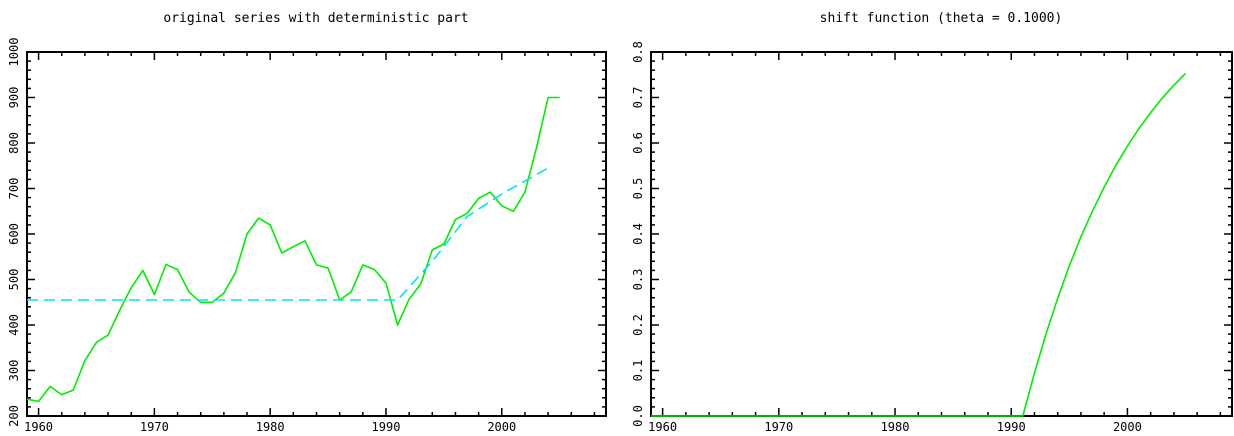 The height and width of the screenshot is (436, 1234). What do you see at coordinates (638, 234) in the screenshot?
I see `y-tick-label: 0.4` at bounding box center [638, 234].